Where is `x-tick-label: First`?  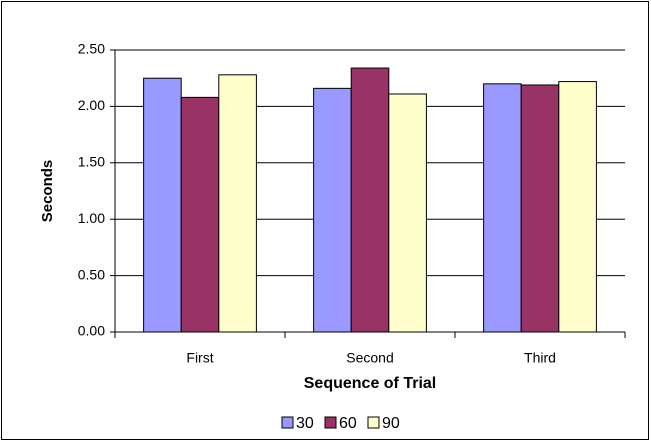
x-tick-label: First is located at coordinates (199, 358).